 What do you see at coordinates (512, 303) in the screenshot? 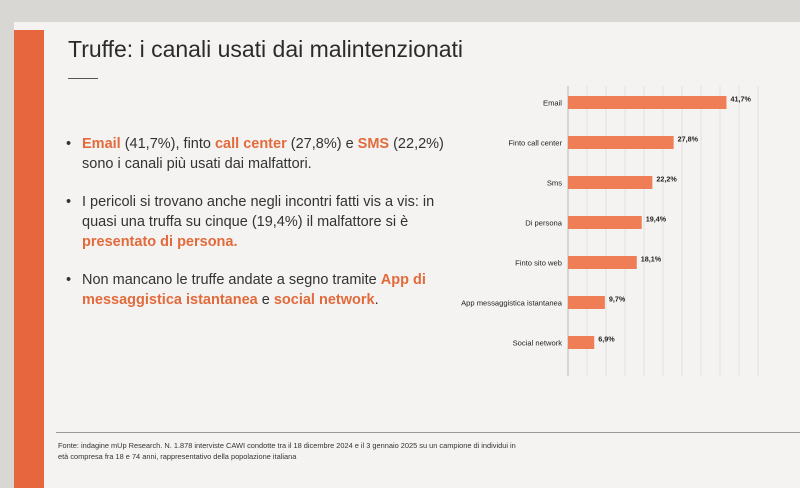
I see `category-label: App messaggistica istantanea` at bounding box center [512, 303].